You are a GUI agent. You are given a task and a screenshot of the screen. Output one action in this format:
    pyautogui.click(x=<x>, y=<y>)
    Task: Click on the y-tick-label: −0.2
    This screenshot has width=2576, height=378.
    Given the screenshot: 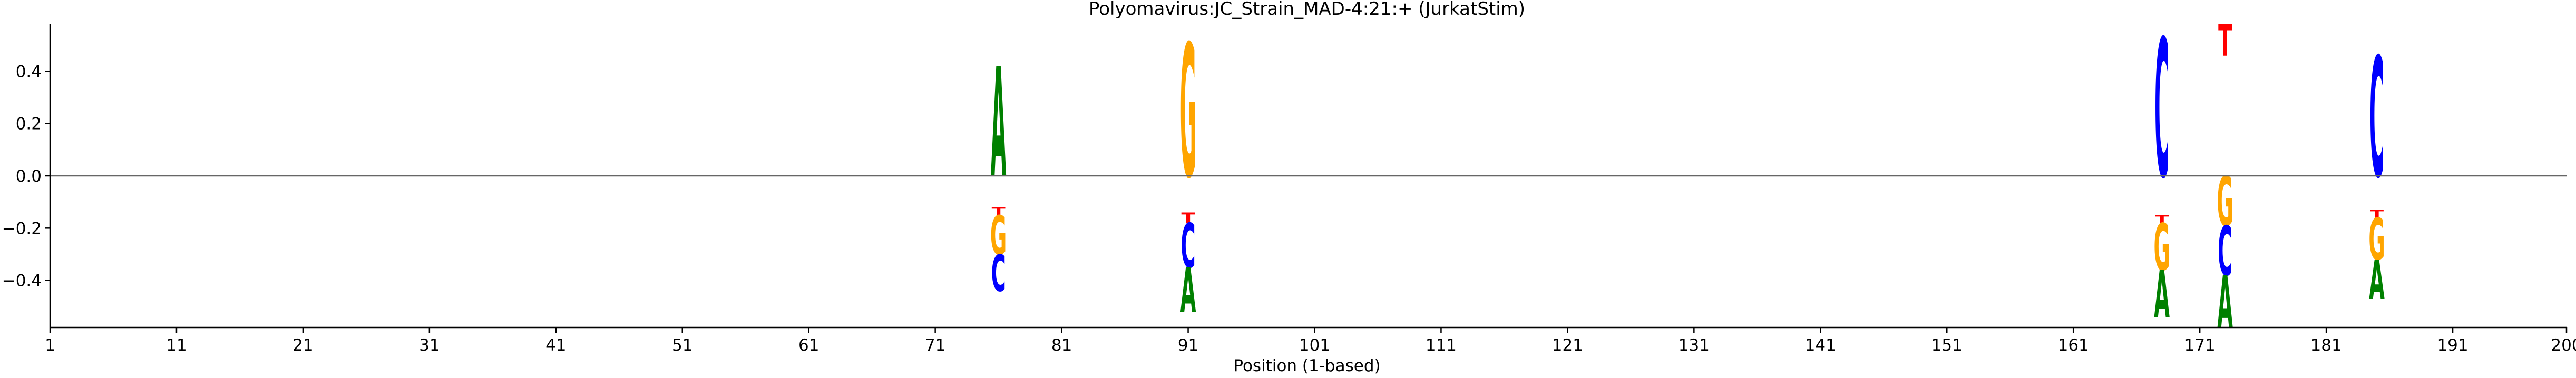 What is the action you would take?
    pyautogui.click(x=22, y=229)
    